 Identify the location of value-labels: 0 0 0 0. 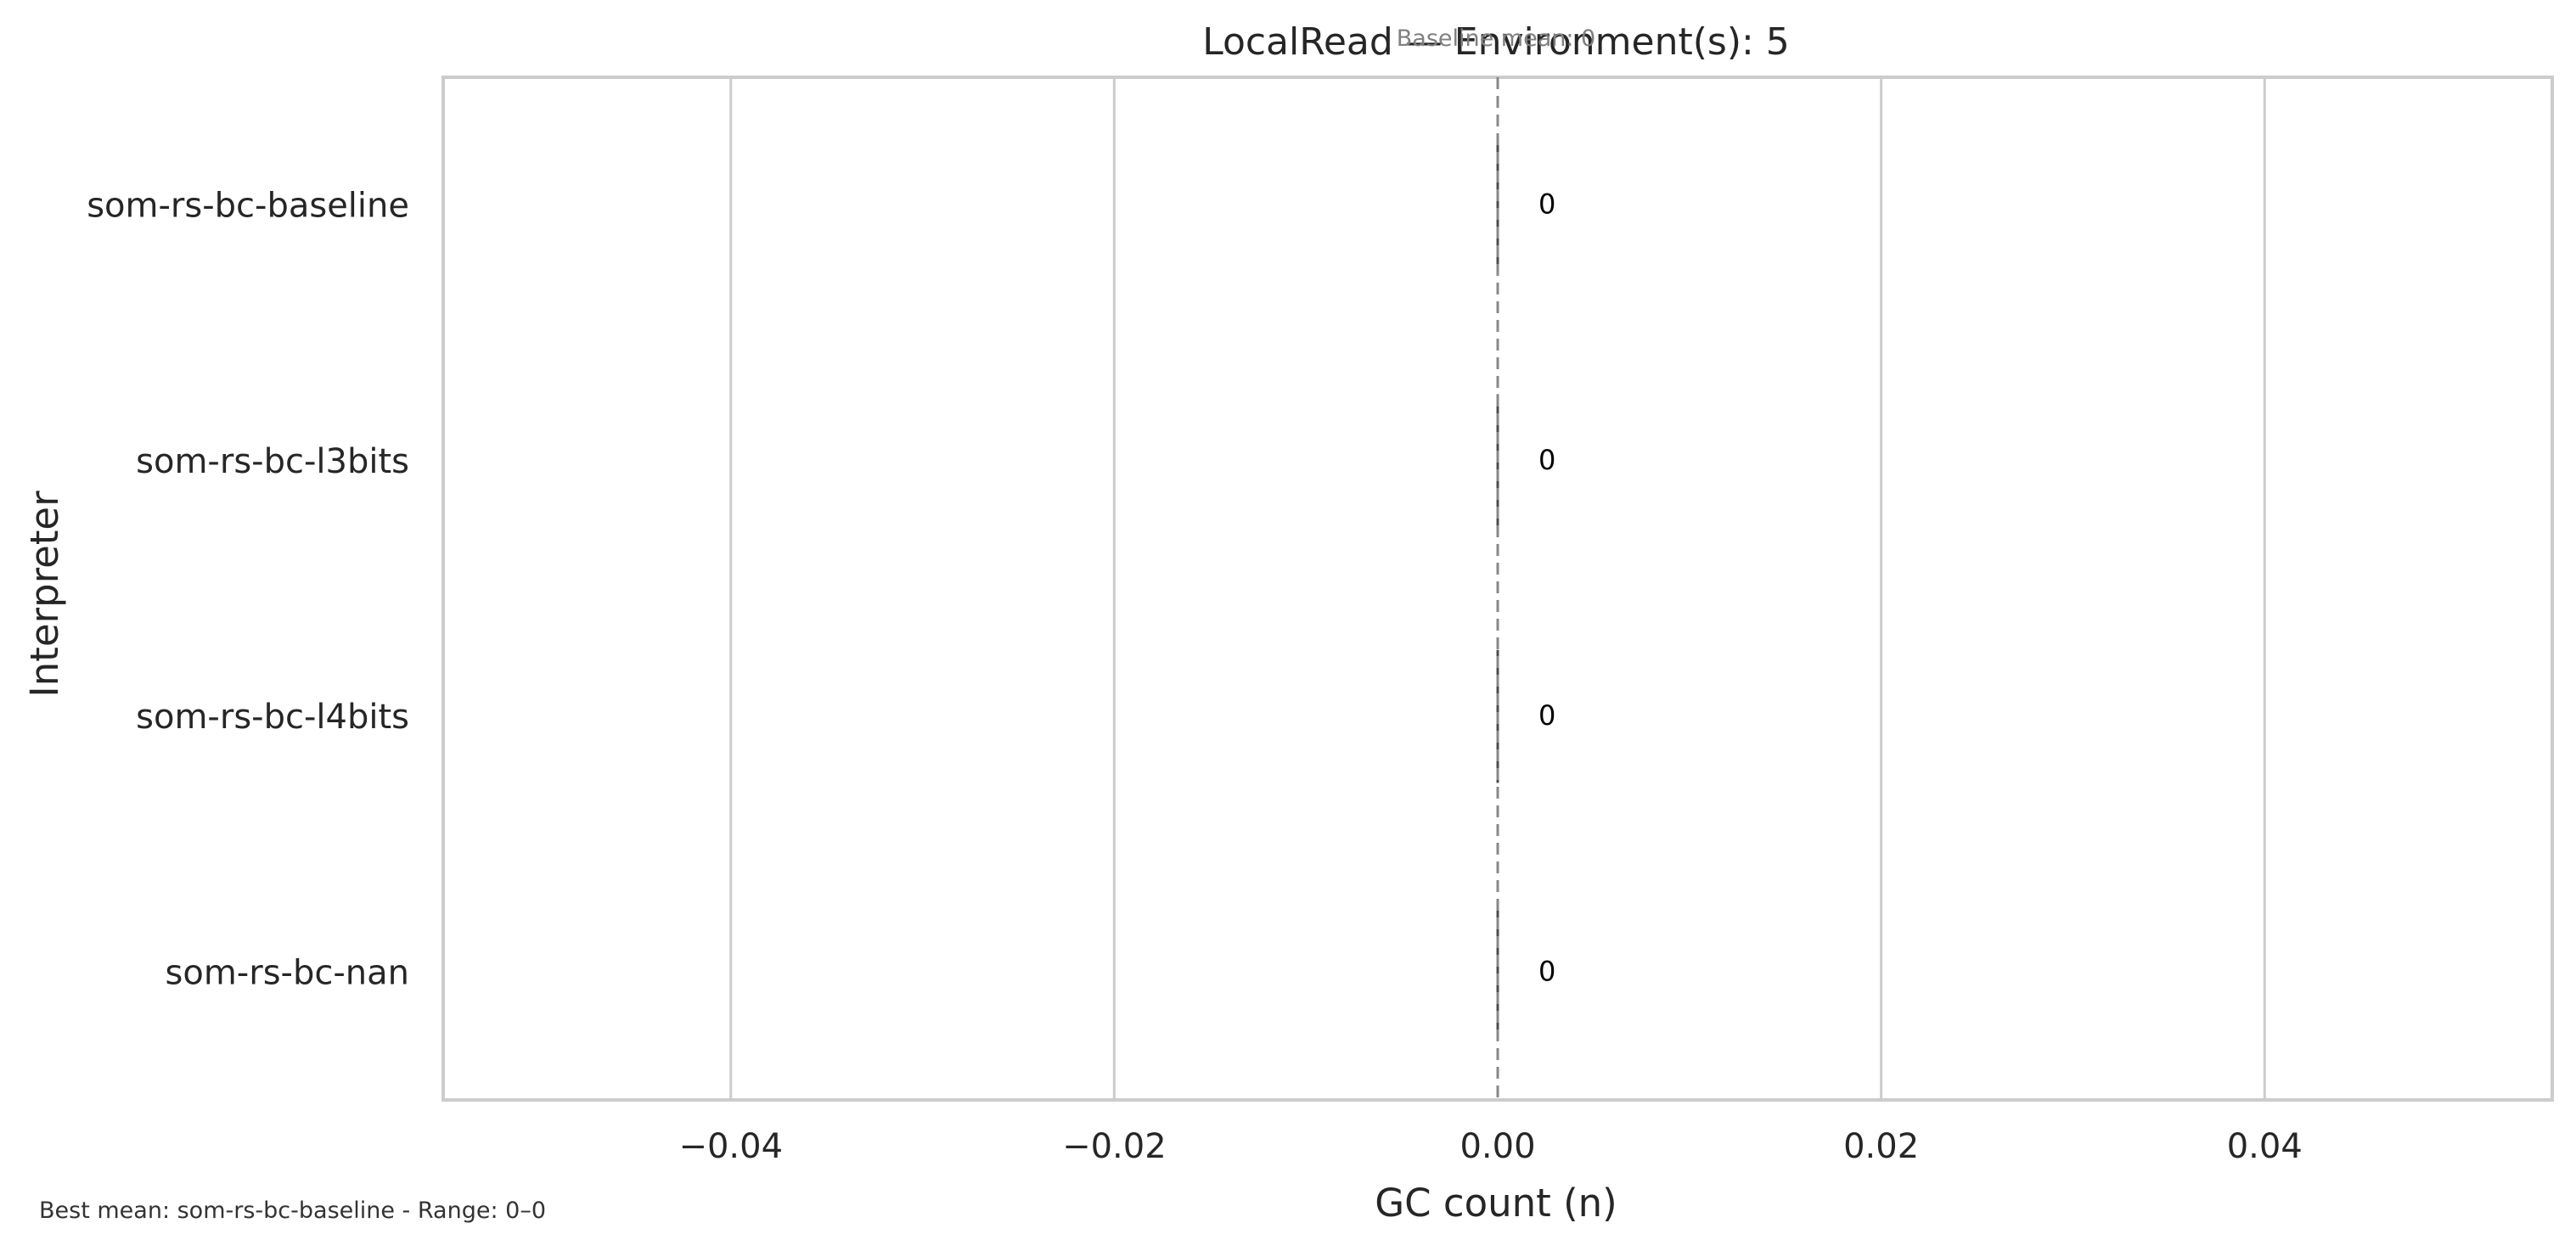
(1546, 588).